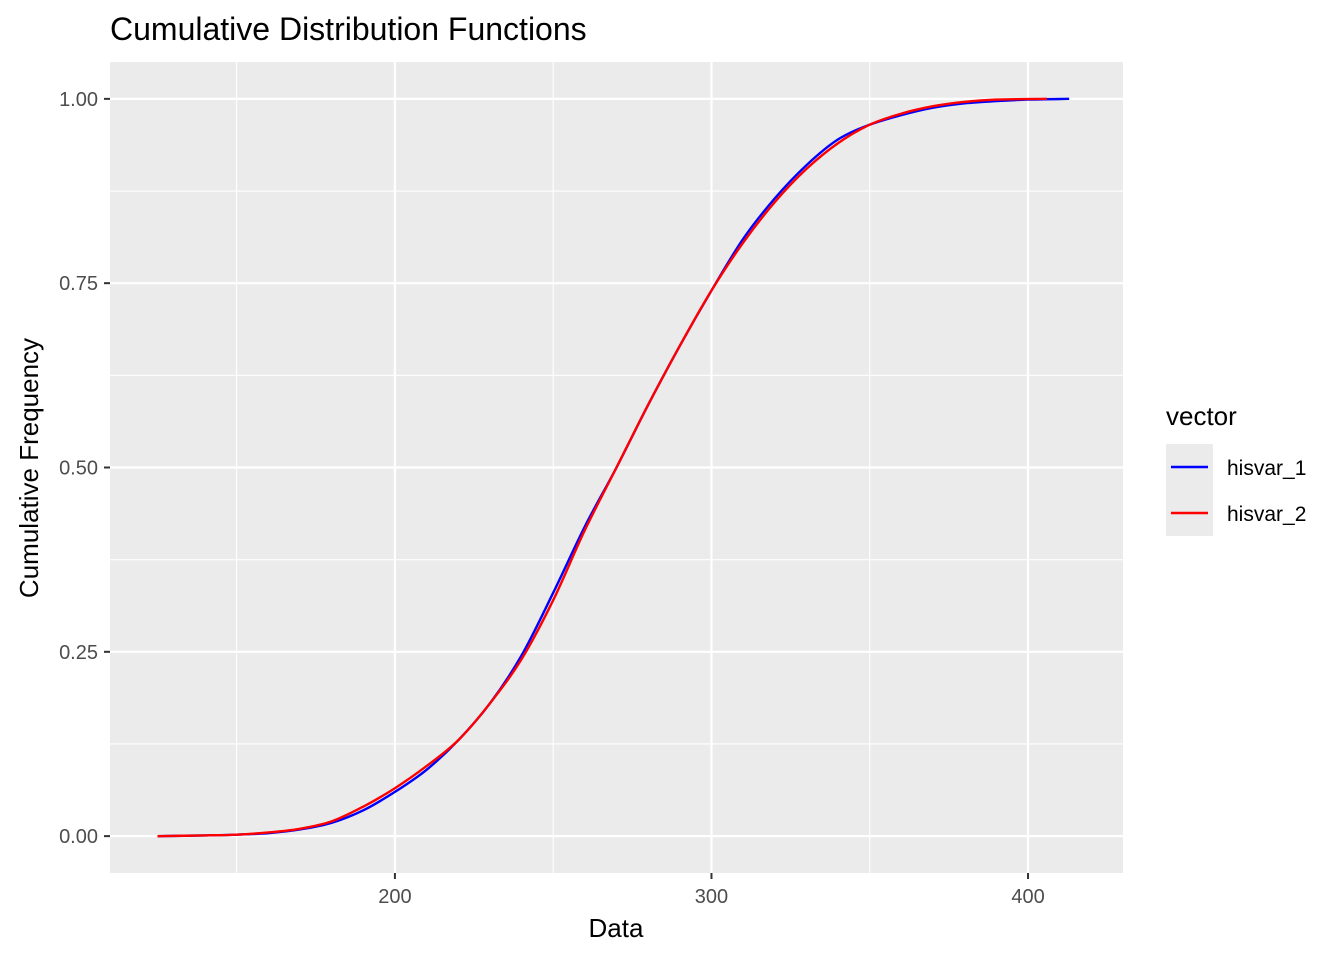 The width and height of the screenshot is (1344, 960). What do you see at coordinates (1201, 416) in the screenshot?
I see `legend-title: vector` at bounding box center [1201, 416].